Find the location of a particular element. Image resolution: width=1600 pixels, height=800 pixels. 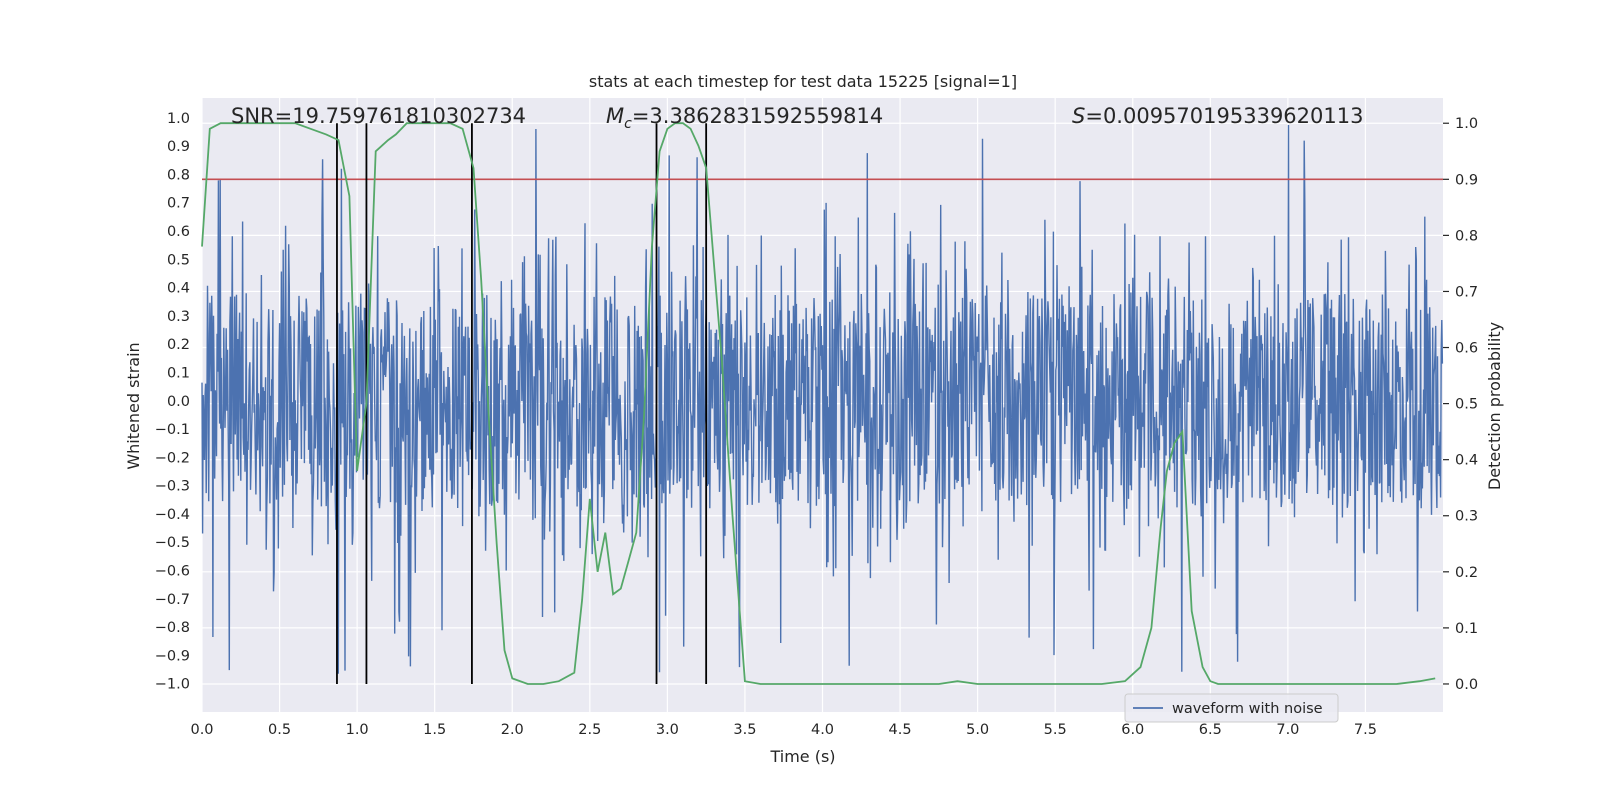

right-y-tick-label: 0.6 is located at coordinates (1466, 349).